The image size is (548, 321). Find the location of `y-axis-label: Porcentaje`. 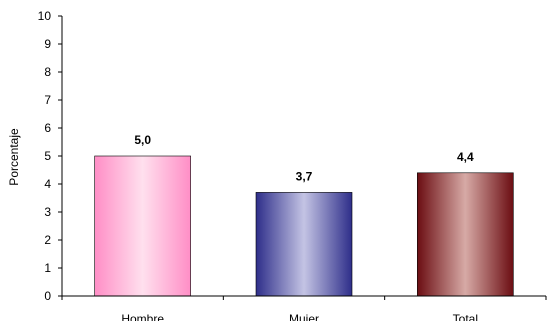

y-axis-label: Porcentaje is located at coordinates (14, 157).